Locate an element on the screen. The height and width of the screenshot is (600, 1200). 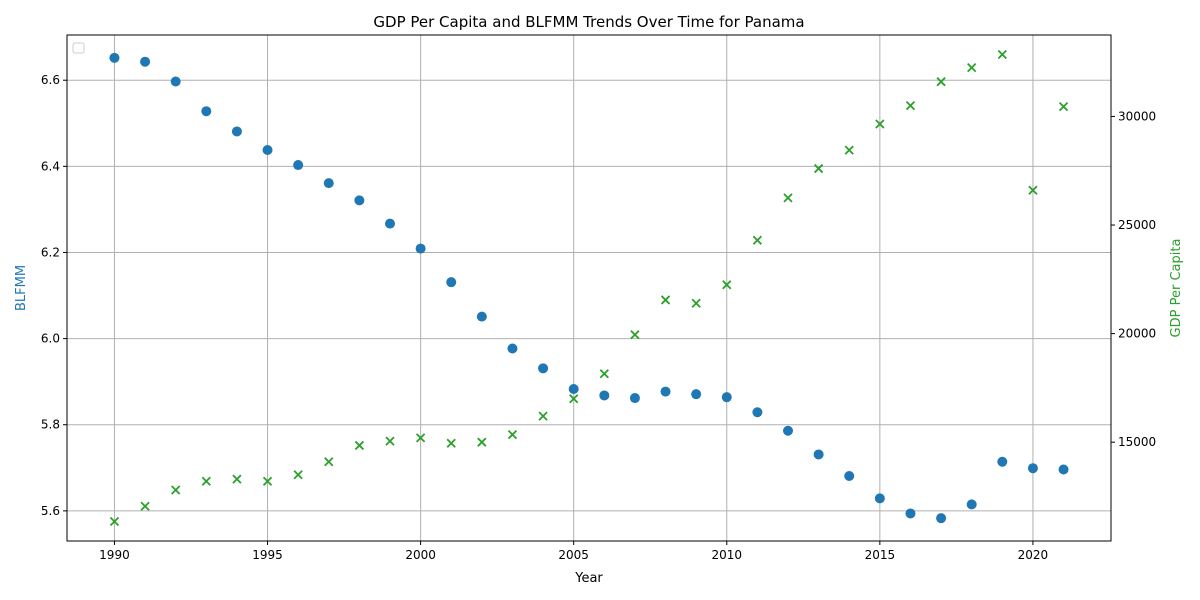
y-right-tick-label: 30000 is located at coordinates (1137, 116).